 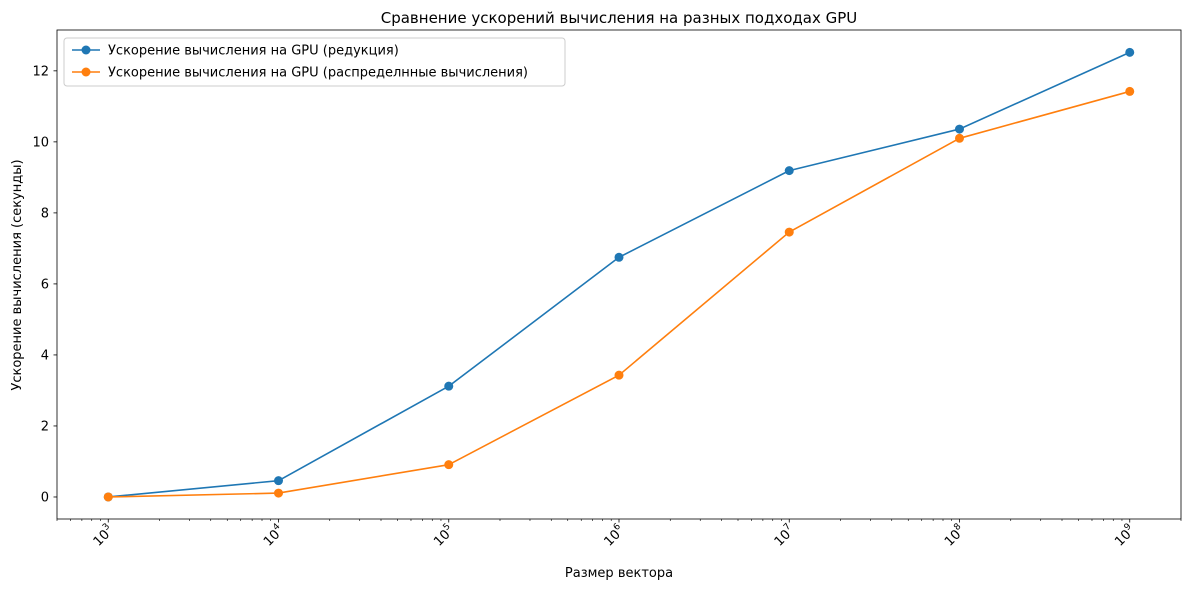 I want to click on x-tick-label-exponent: 5, so click(x=447, y=527).